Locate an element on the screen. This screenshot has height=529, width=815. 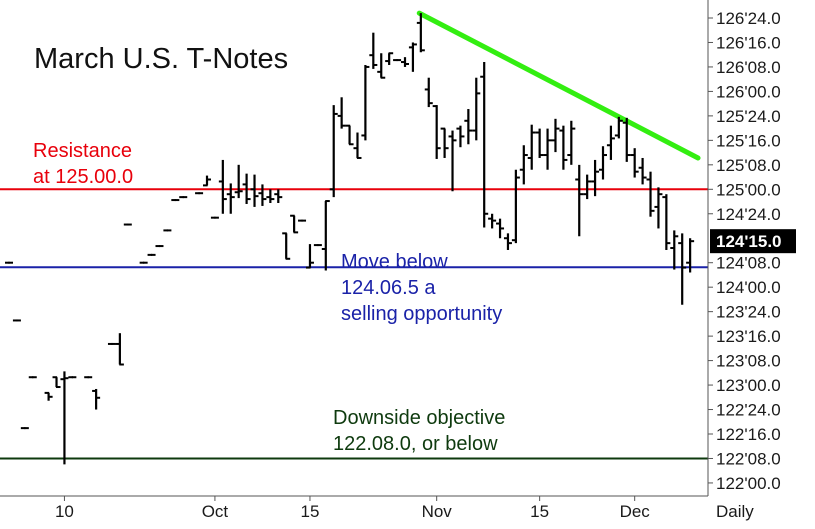
x-tick-label: Oct is located at coordinates (215, 511).